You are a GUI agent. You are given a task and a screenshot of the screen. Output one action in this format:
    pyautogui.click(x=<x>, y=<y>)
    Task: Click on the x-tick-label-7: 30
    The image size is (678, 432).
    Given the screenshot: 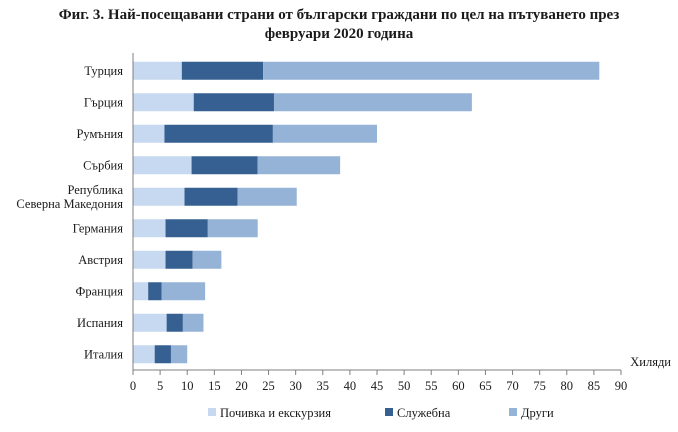 What is the action you would take?
    pyautogui.click(x=295, y=386)
    